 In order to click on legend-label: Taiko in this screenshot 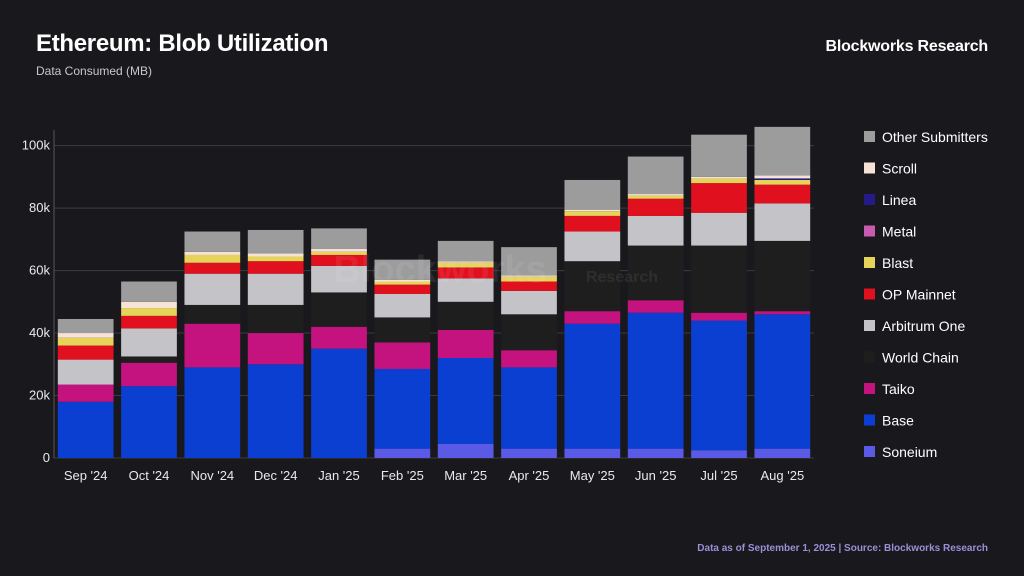, I will do `click(898, 389)`.